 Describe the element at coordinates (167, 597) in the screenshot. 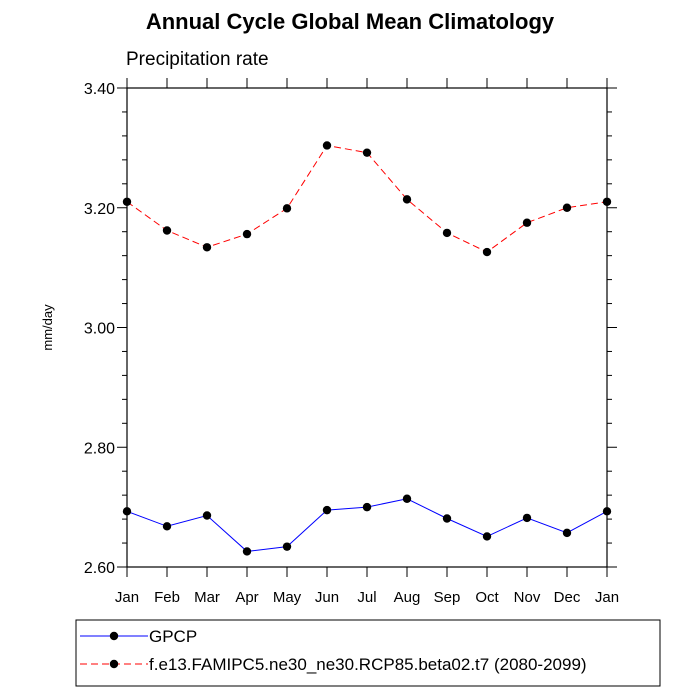

I see `x-tick-label: Feb` at that location.